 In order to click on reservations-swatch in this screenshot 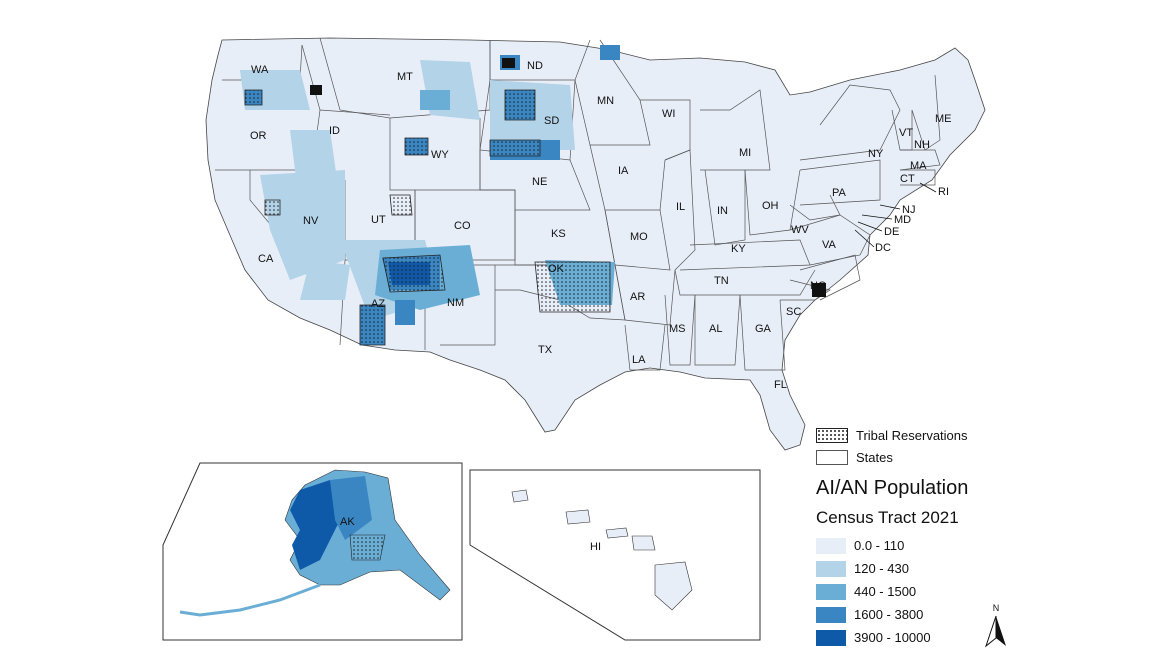, I will do `click(832, 435)`.